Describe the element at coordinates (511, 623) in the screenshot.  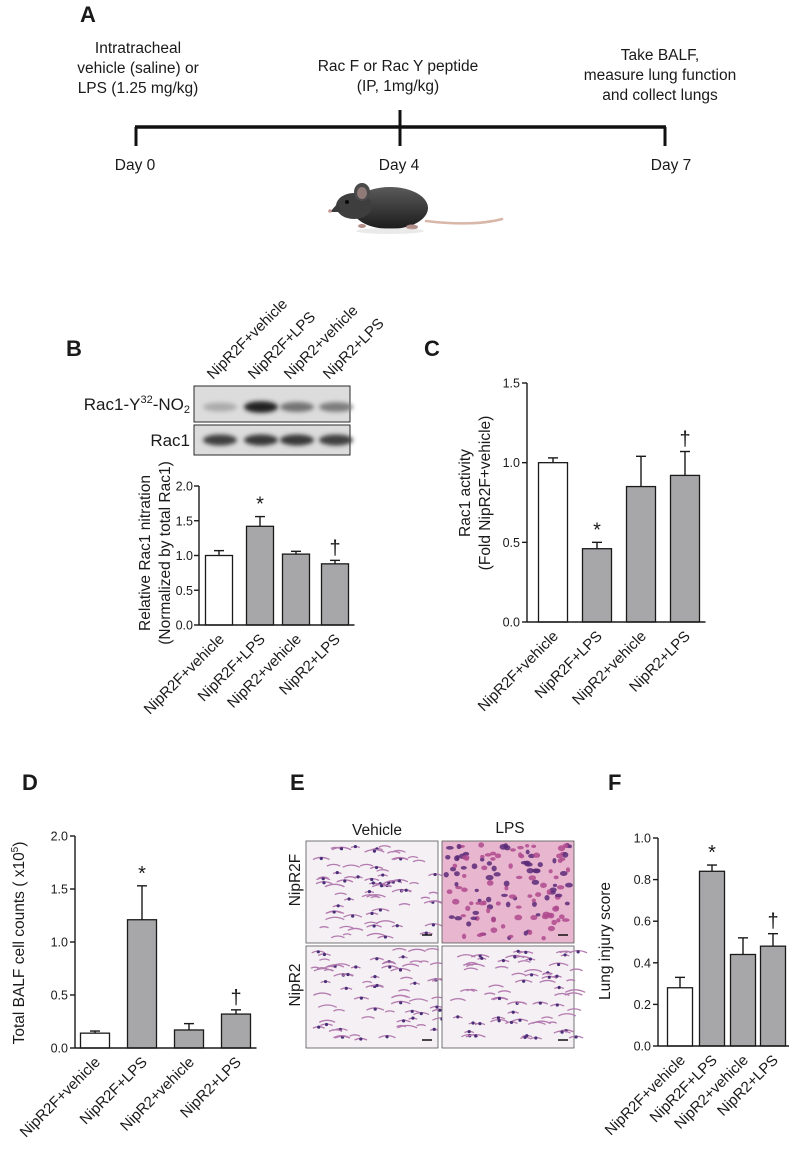
I see `y-tick-label-c-0: 0.0` at that location.